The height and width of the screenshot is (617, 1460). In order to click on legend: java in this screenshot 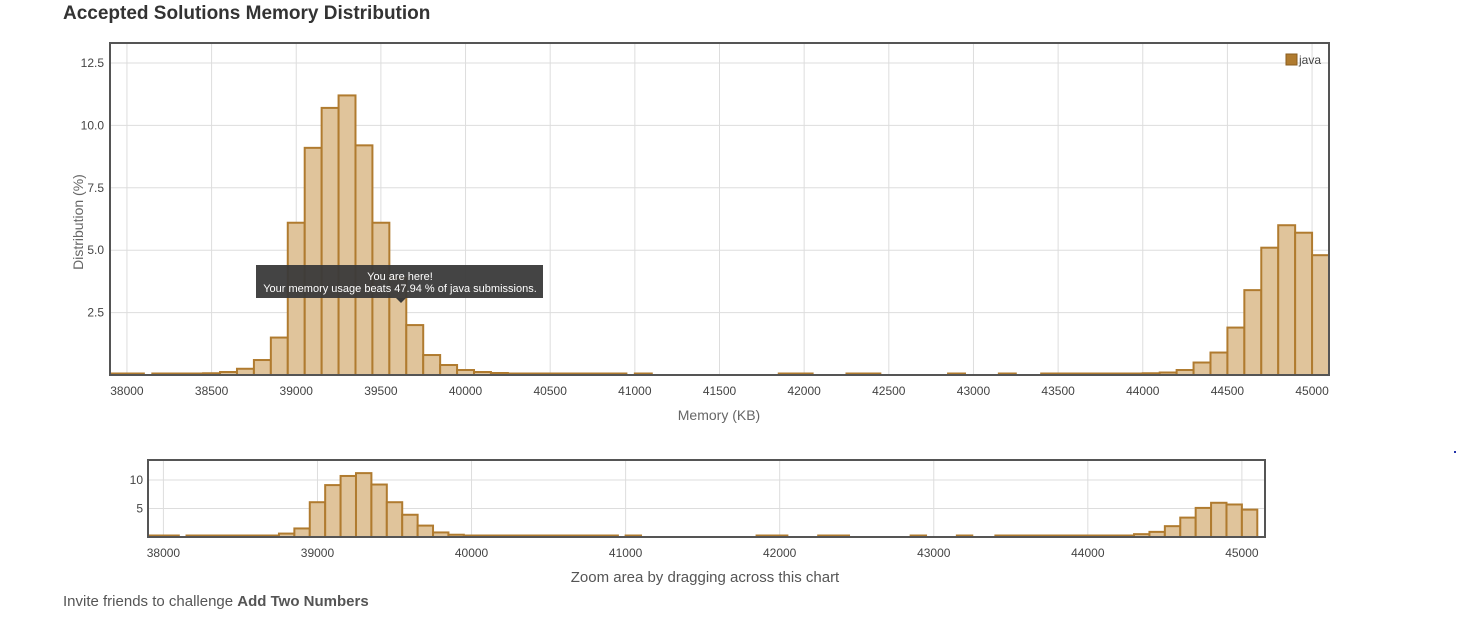, I will do `click(1303, 60)`.